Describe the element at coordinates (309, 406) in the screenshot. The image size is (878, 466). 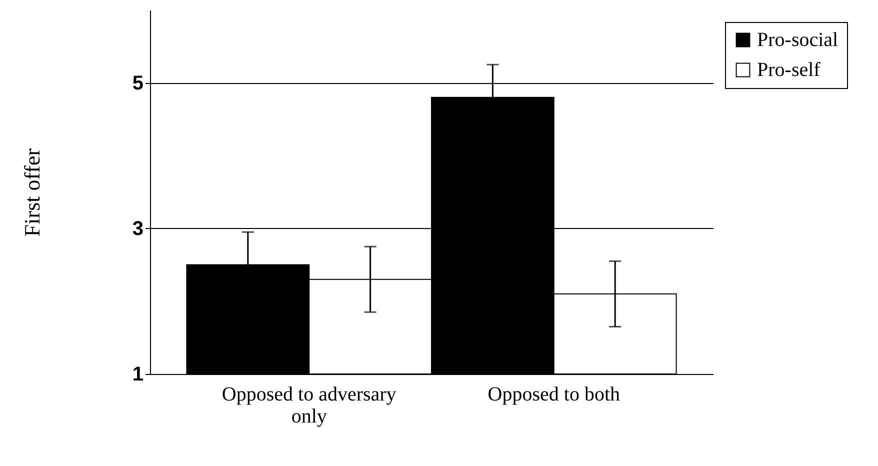
I see `x-tick-label: Opposed to adversary only` at that location.